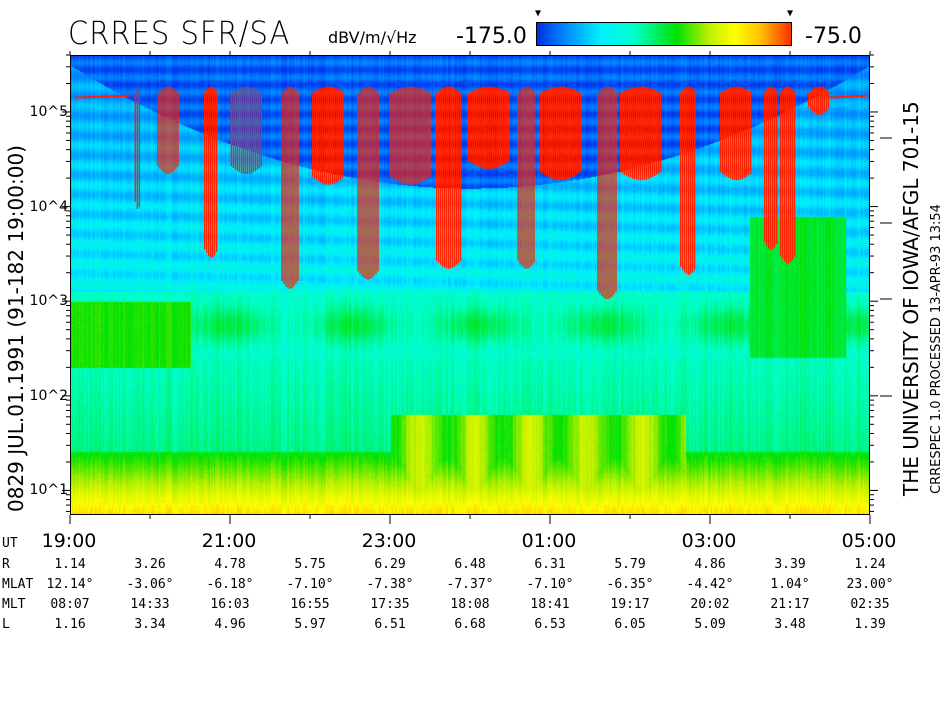  What do you see at coordinates (230, 604) in the screenshot?
I see `ephemeris-cell: 16:03` at bounding box center [230, 604].